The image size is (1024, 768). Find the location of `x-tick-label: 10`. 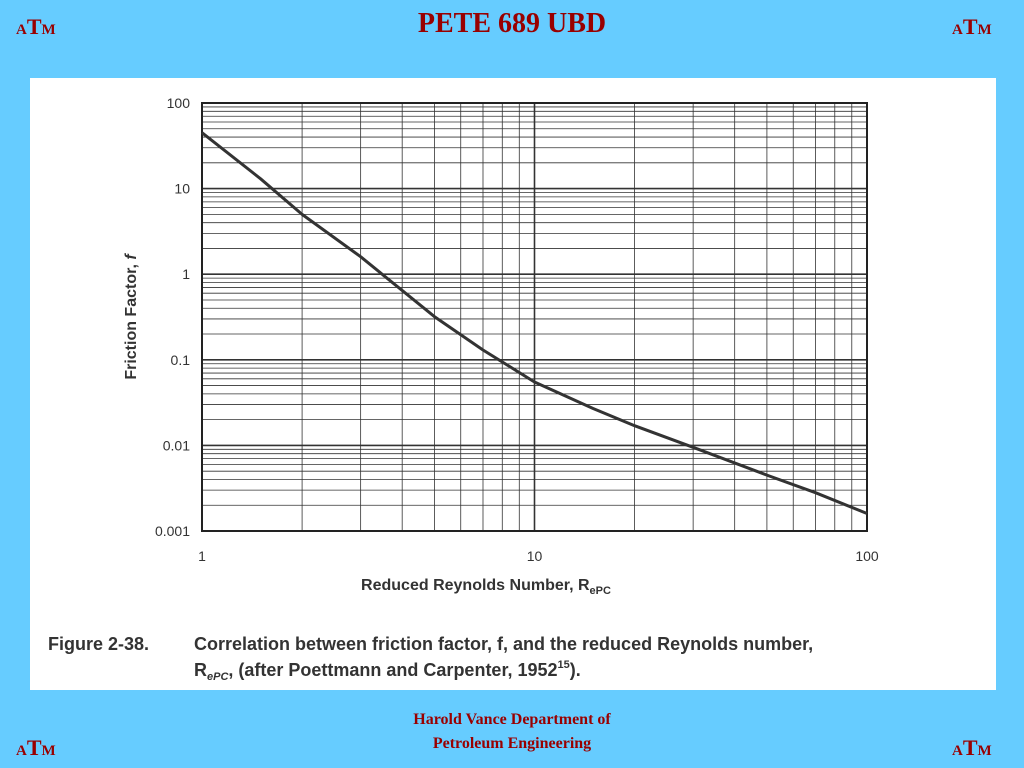

x-tick-label: 10 is located at coordinates (535, 556).